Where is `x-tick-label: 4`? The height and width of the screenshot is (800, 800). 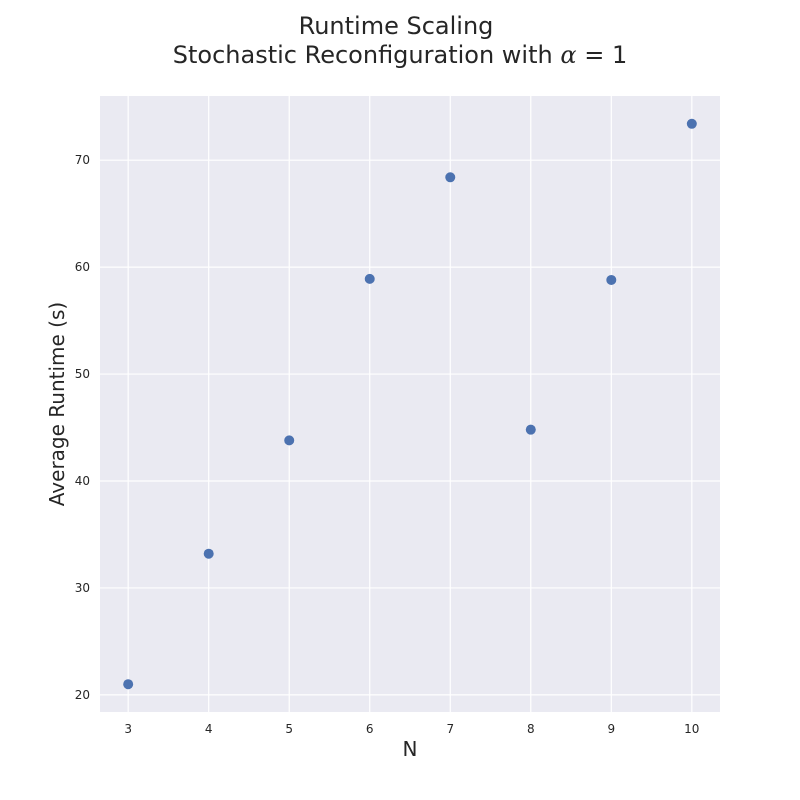
x-tick-label: 4 is located at coordinates (209, 729).